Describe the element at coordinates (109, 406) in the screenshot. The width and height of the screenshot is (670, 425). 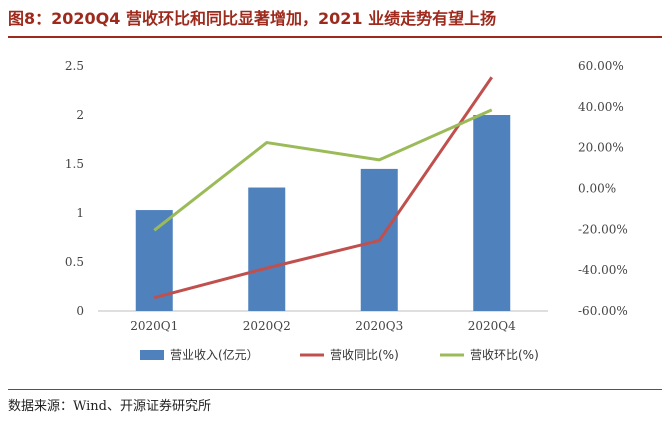
I see `source-note: 数据来源：Wind、开源证券研究所` at that location.